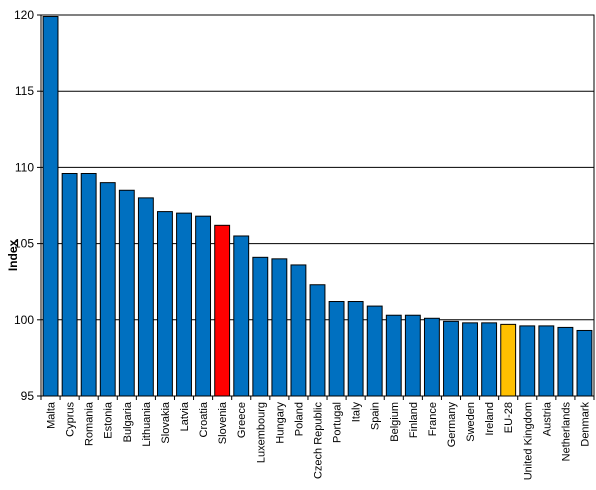 Image resolution: width=596 pixels, height=490 pixels. What do you see at coordinates (412, 355) in the screenshot?
I see `bar-finland` at bounding box center [412, 355].